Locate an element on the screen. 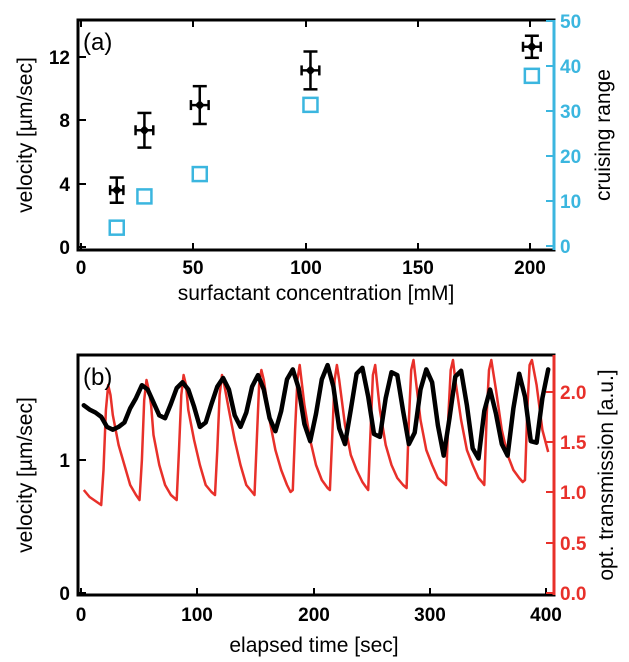 The image size is (629, 662). a-xlabel-200: 200 is located at coordinates (530, 268).